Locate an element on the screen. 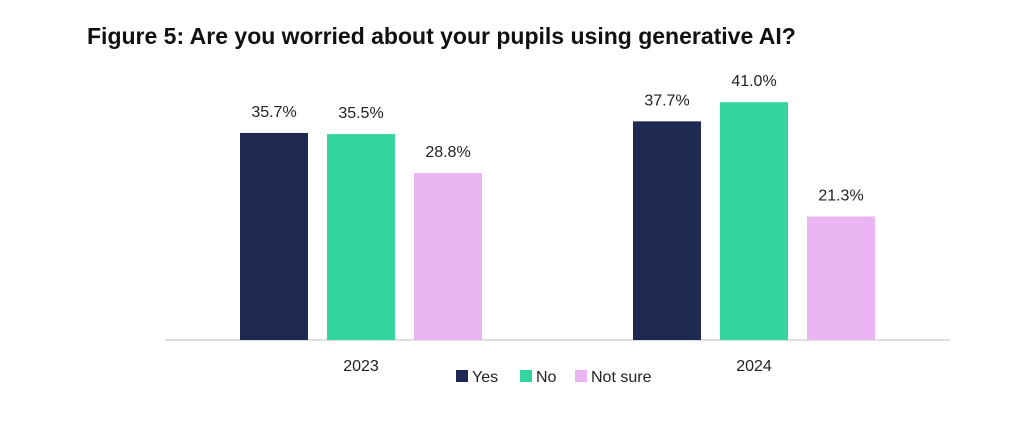  legend-label-no: No is located at coordinates (546, 377).